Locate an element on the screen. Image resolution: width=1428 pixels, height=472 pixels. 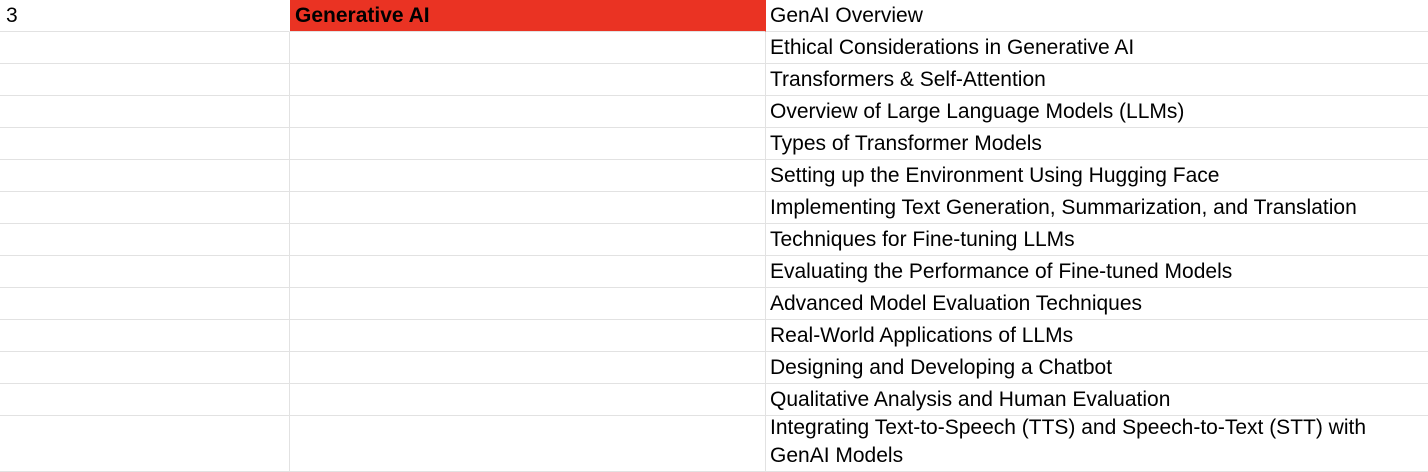
table-row: Transformers & Self-Attention is located at coordinates (714, 80).